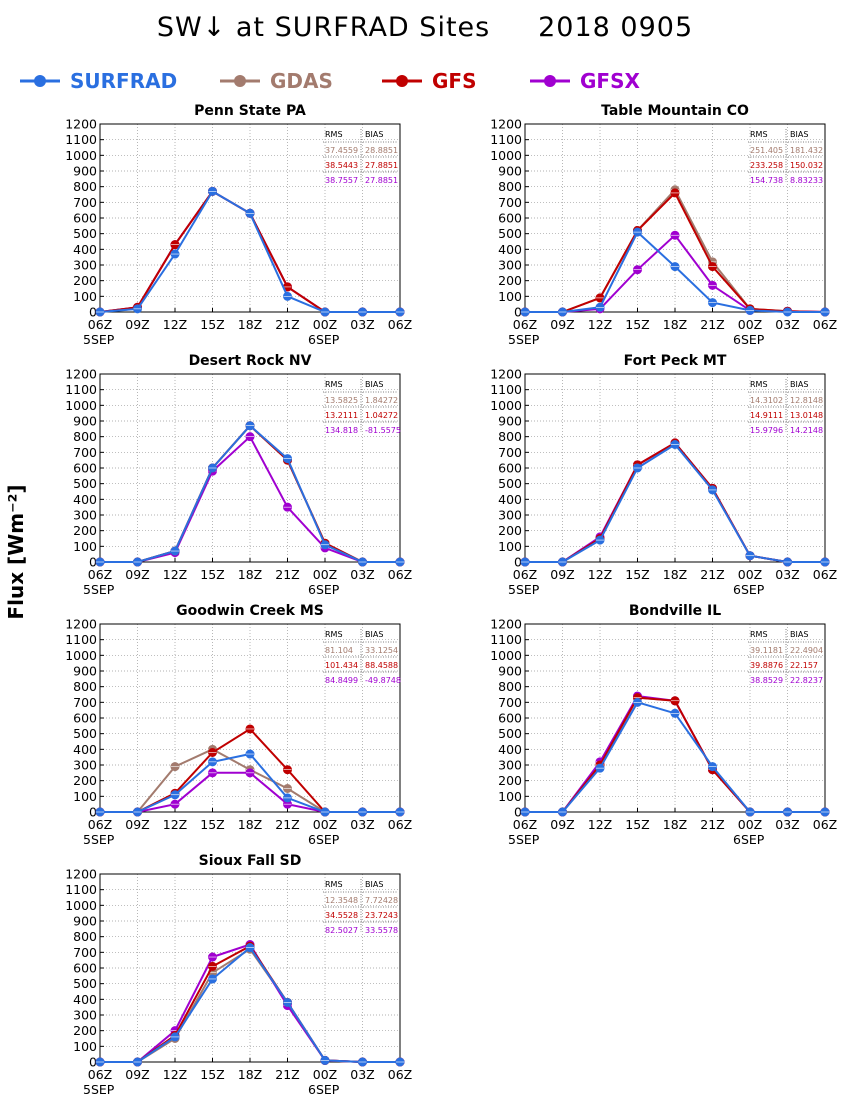 This screenshot has width=850, height=1100. Describe the element at coordinates (806, 180) in the screenshot. I see `stats-bias-value: 8.83233` at that location.